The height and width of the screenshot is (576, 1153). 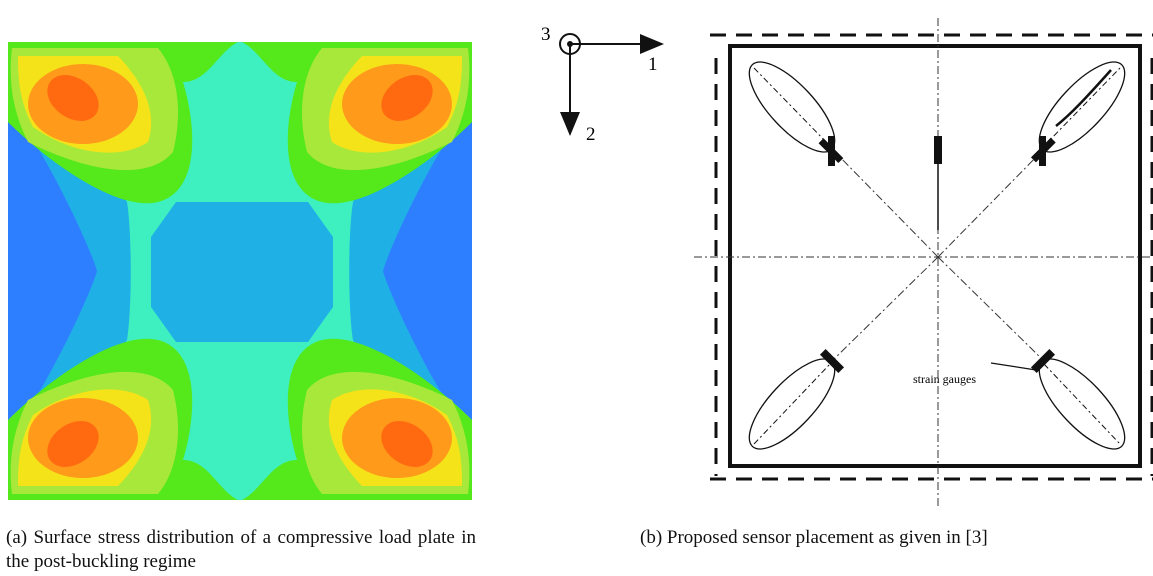 I want to click on crack-line, so click(x=1083, y=98).